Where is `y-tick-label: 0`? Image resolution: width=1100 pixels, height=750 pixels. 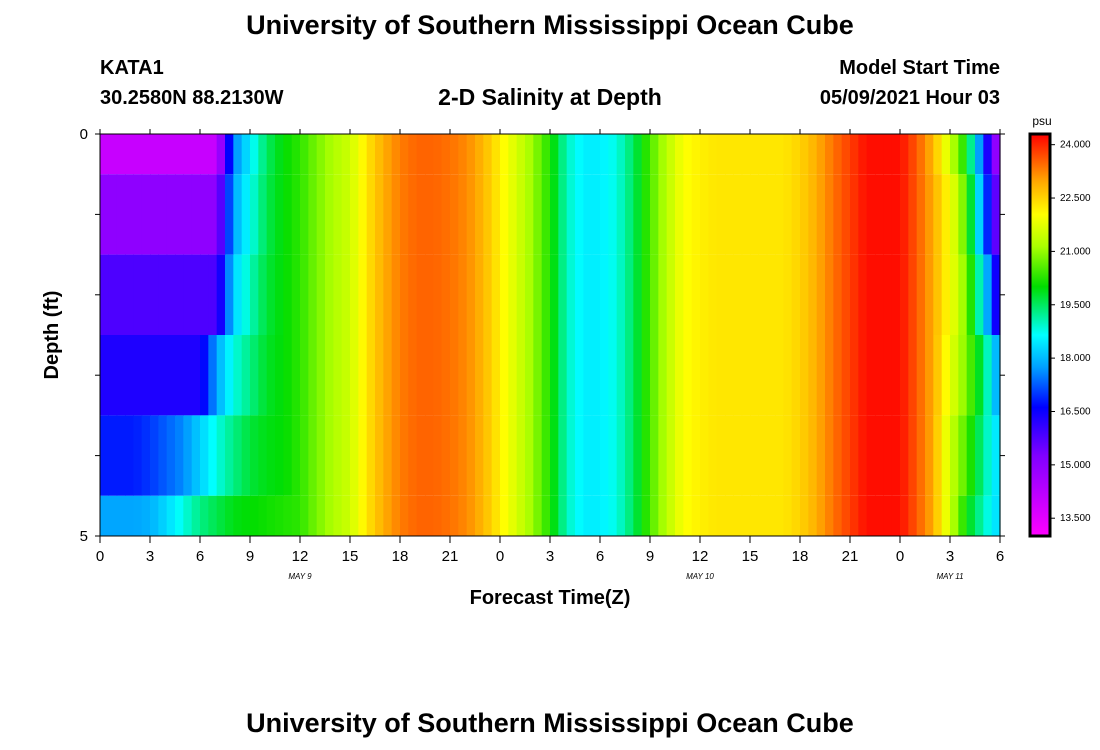
y-tick-label: 0 is located at coordinates (84, 134).